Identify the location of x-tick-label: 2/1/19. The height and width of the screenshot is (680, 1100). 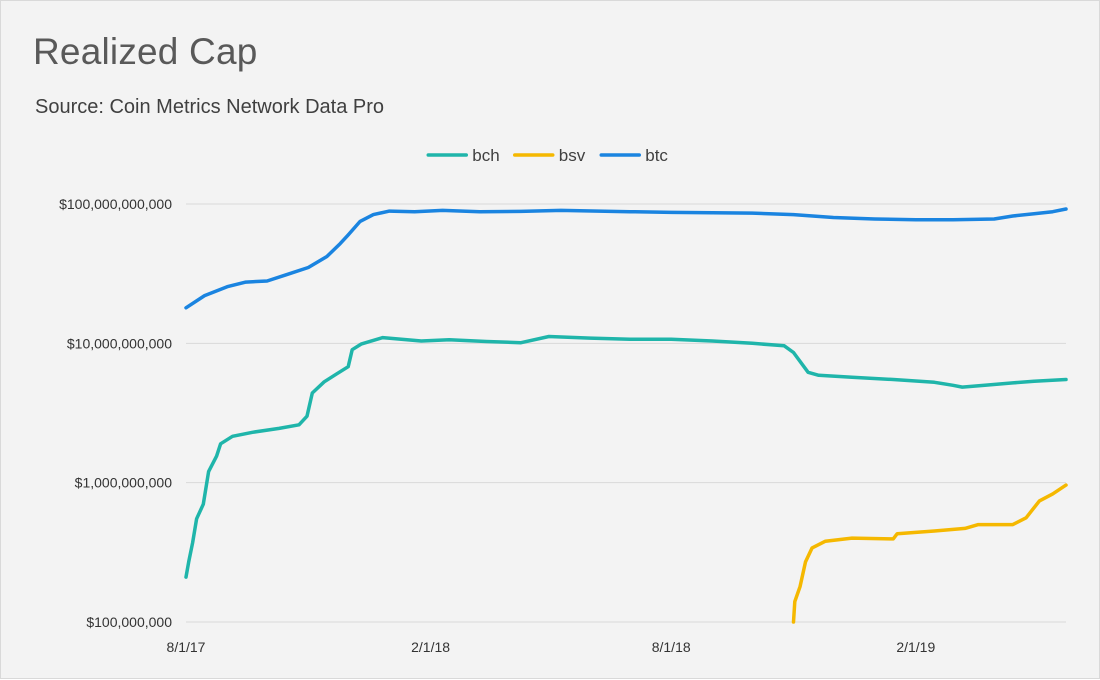
(915, 647).